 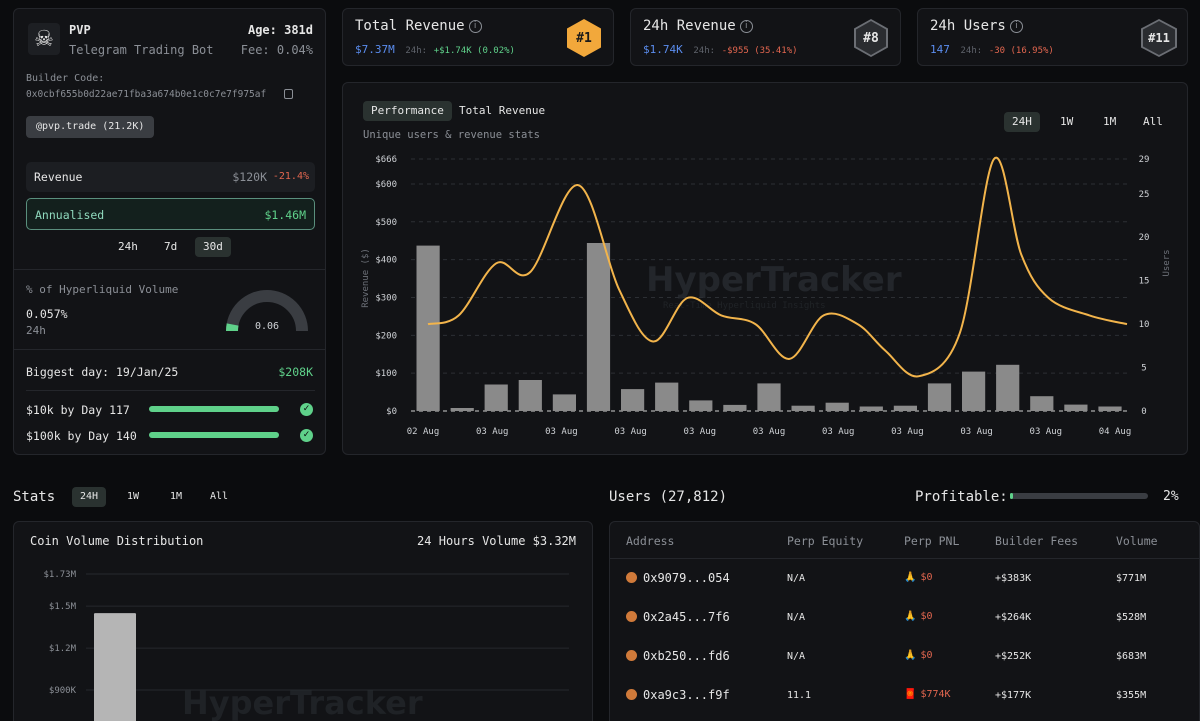 What do you see at coordinates (678, 695) in the screenshot?
I see `row-address: 0xa9c3...f9f` at bounding box center [678, 695].